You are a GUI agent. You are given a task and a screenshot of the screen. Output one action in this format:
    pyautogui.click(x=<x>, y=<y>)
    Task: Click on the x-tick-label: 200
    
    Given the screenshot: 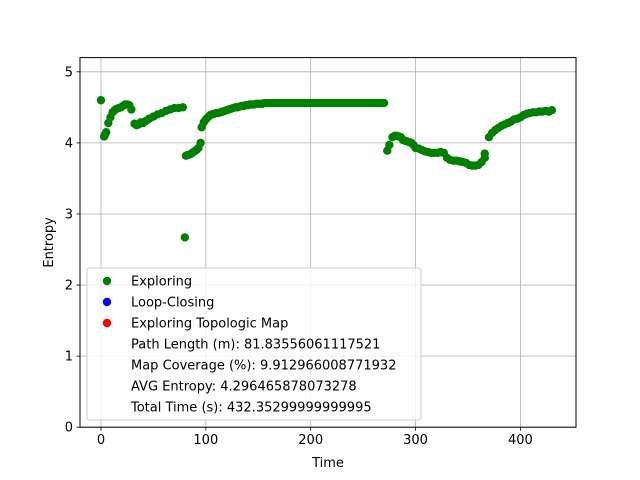 What is the action you would take?
    pyautogui.click(x=310, y=440)
    